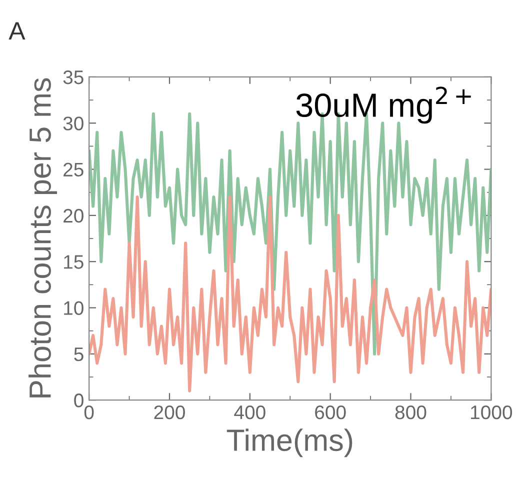 This screenshot has height=478, width=527. I want to click on y-tick-label: 25, so click(74, 169).